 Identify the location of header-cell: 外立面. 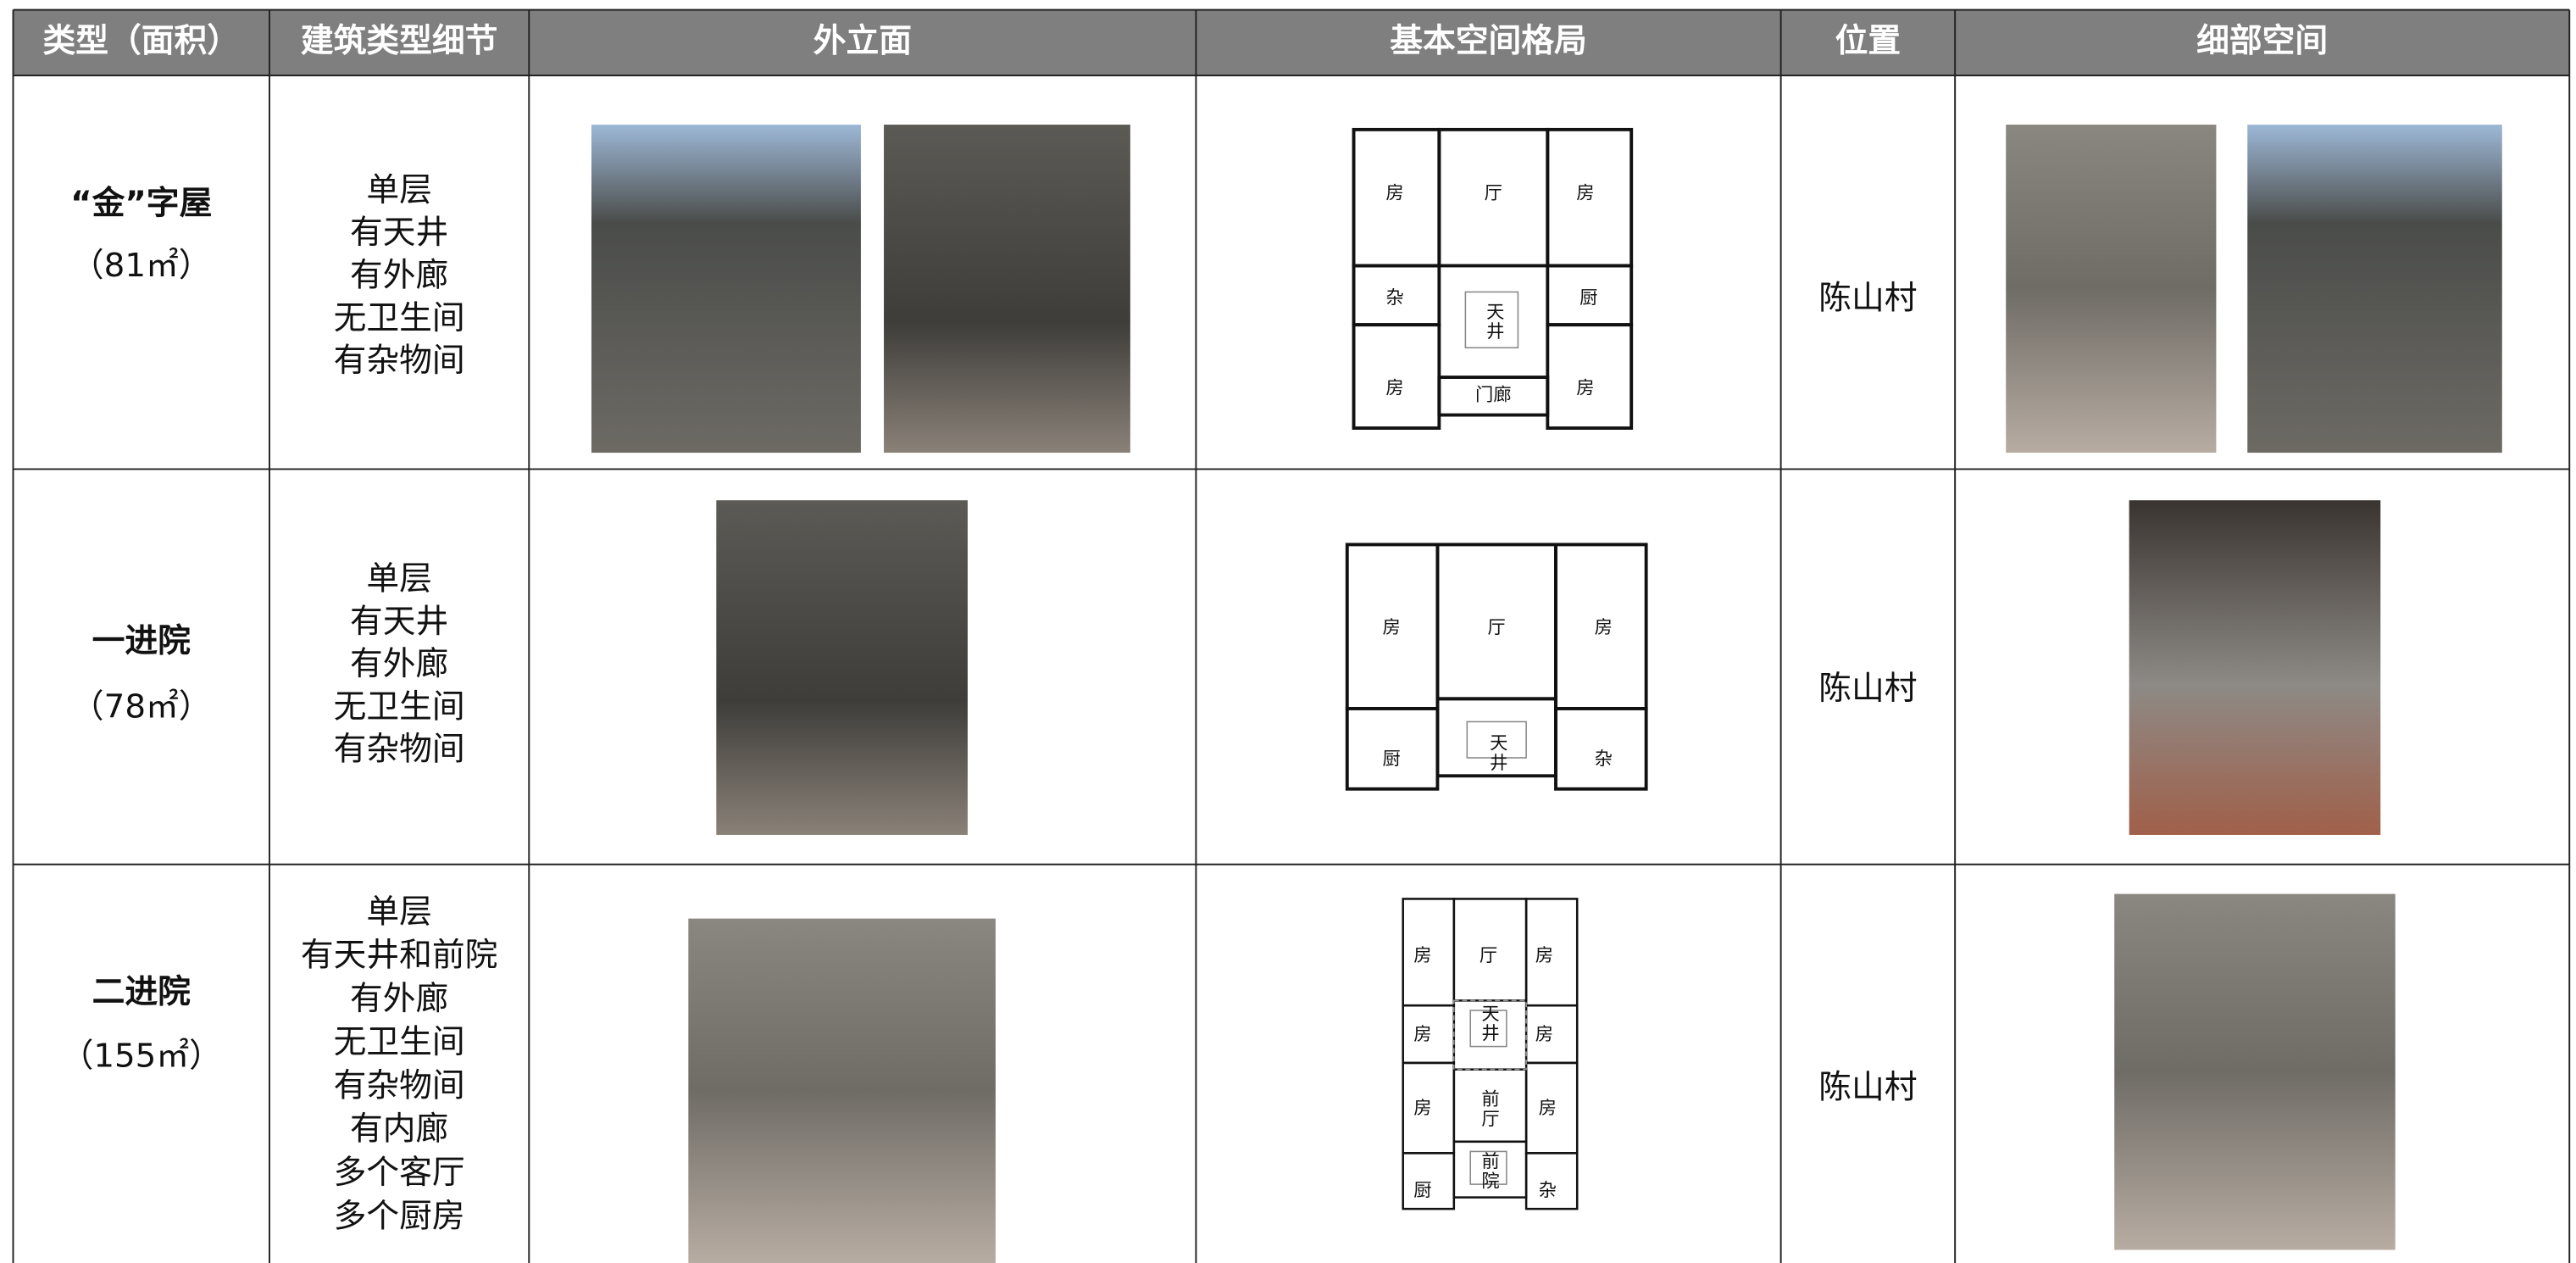
(862, 41).